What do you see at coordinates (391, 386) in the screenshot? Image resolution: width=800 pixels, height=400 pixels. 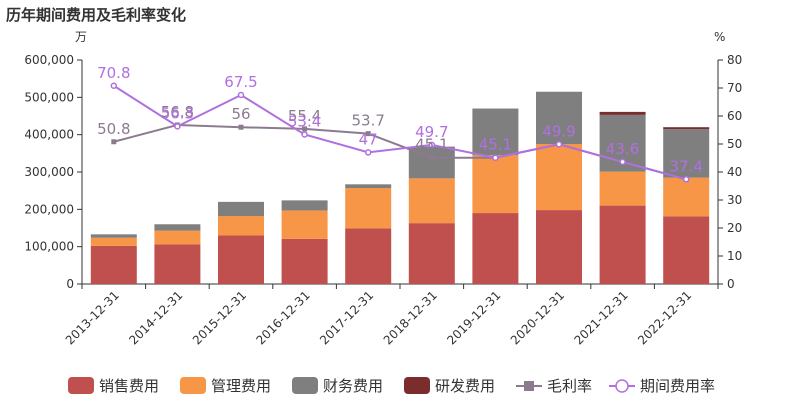 I see `legend: 销售费用 管理费用 财务费用 研发费用 毛利率 期间费用率` at bounding box center [391, 386].